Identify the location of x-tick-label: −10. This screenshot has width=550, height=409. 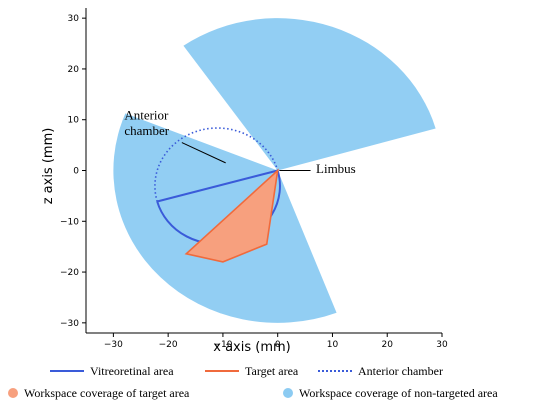
(222, 345).